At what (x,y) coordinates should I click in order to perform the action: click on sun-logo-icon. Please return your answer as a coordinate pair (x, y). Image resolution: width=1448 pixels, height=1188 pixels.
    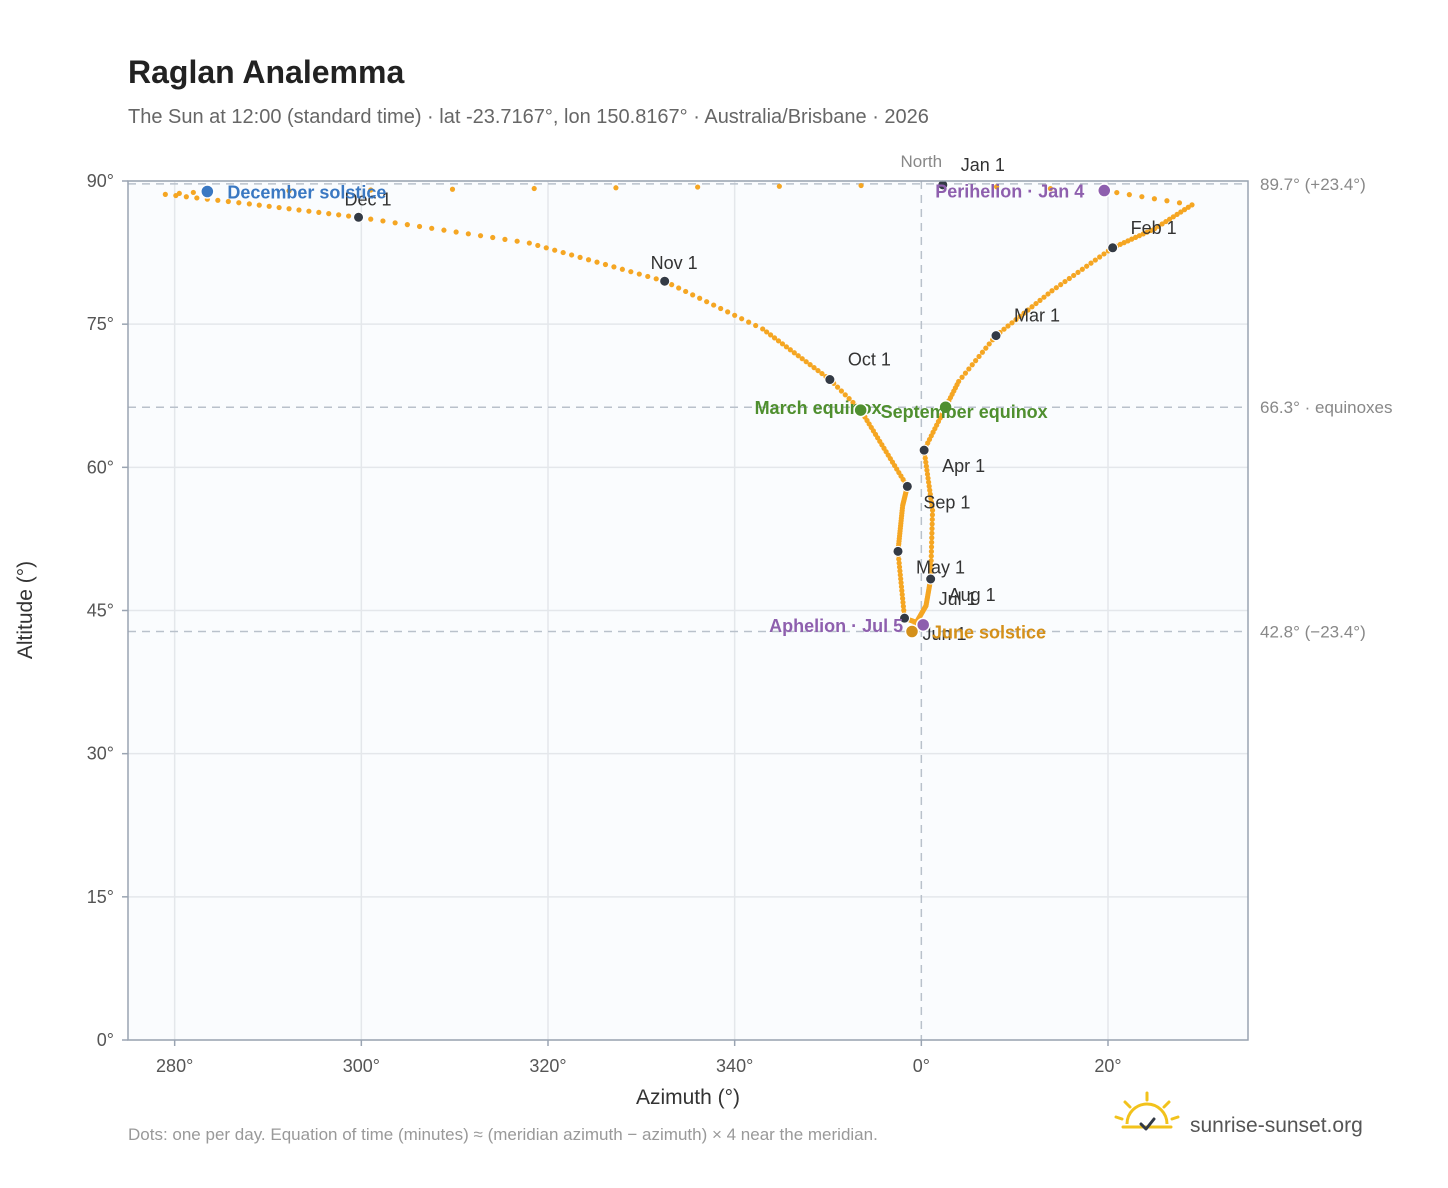
    Looking at the image, I should click on (1147, 1111).